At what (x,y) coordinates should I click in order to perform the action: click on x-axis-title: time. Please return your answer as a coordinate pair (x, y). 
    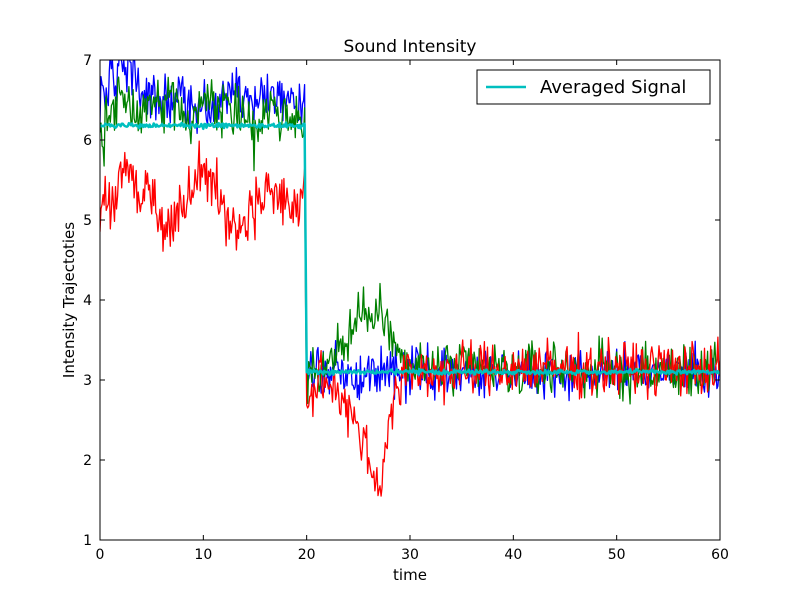
    Looking at the image, I should click on (410, 575).